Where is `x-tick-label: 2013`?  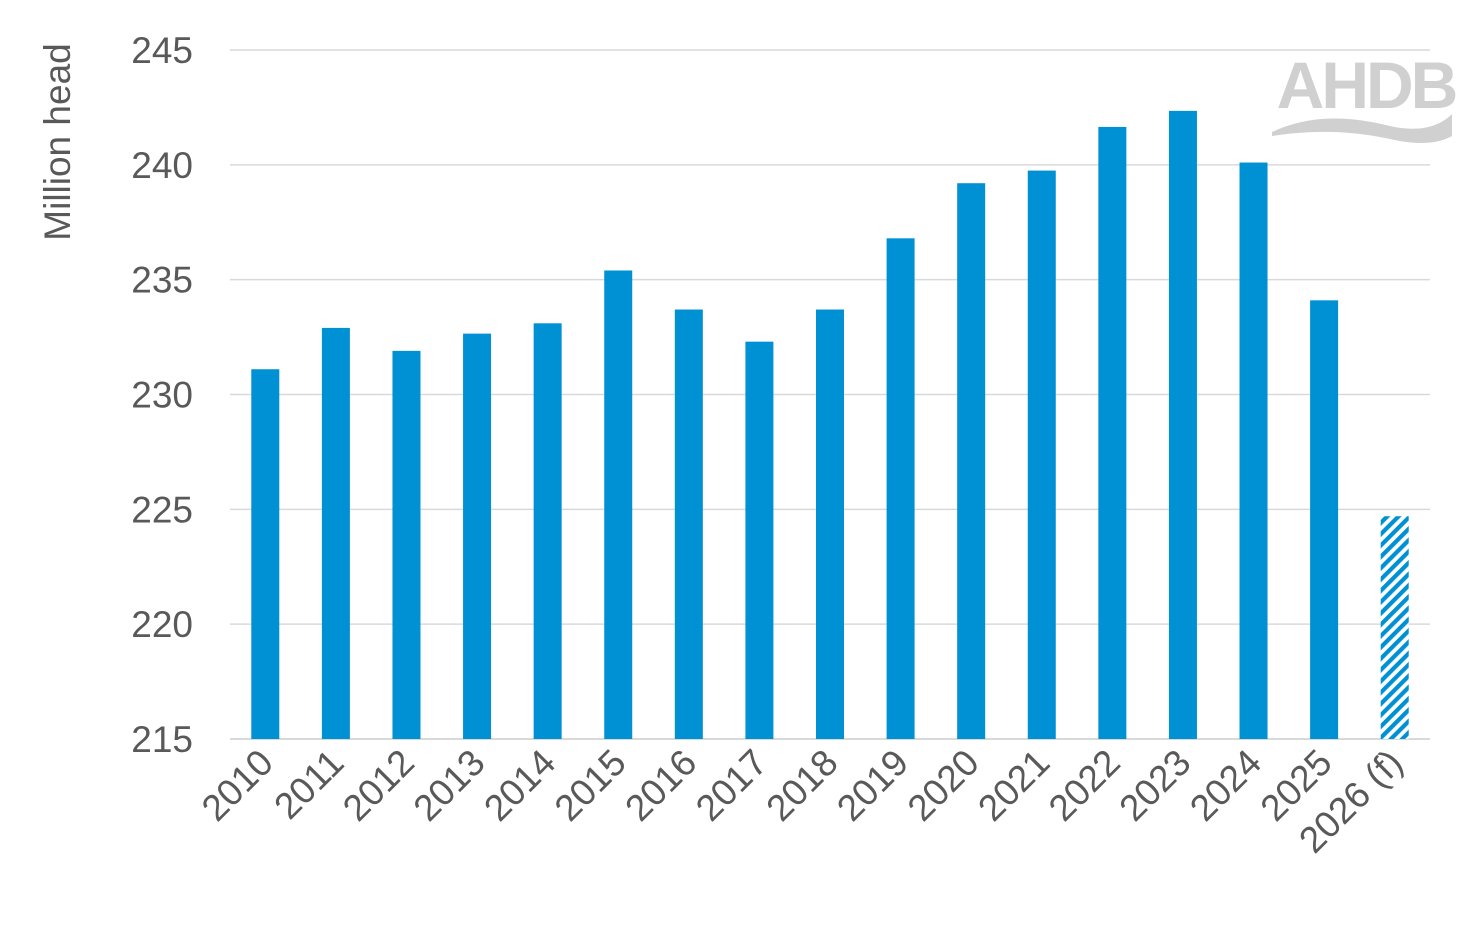
x-tick-label: 2013 is located at coordinates (449, 785).